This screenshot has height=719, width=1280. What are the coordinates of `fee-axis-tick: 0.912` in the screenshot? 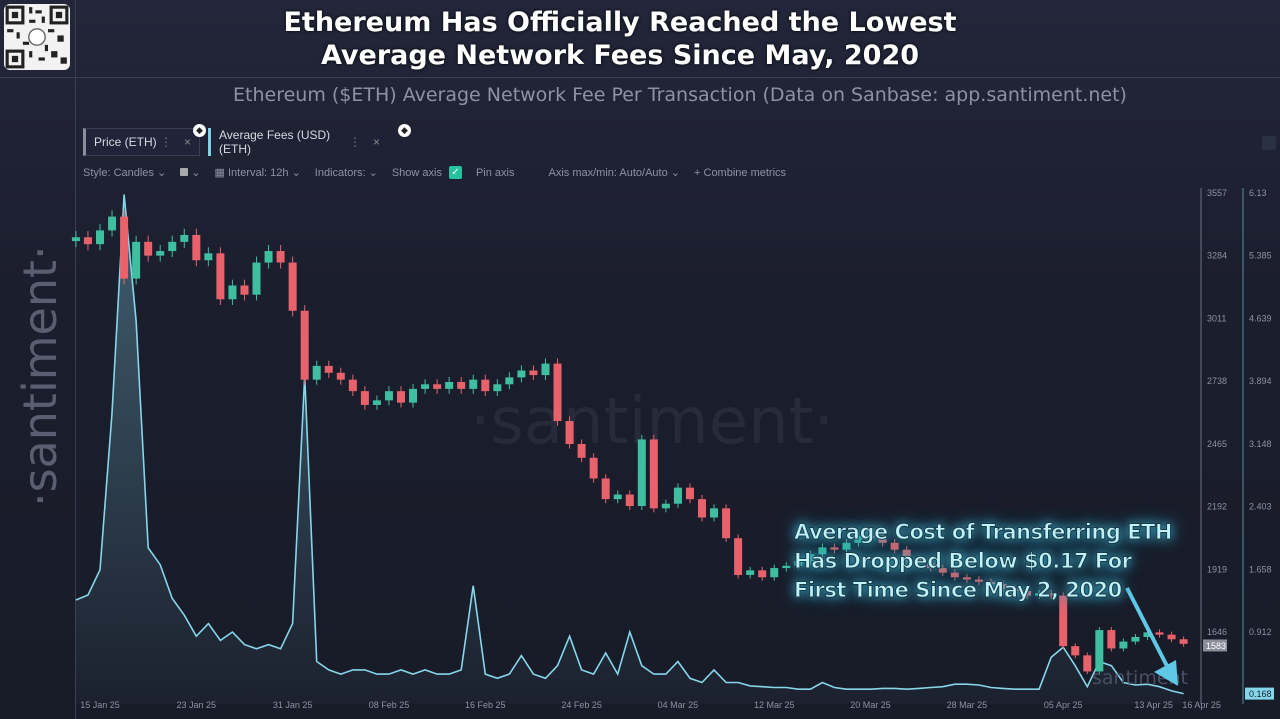 It's located at (1260, 632).